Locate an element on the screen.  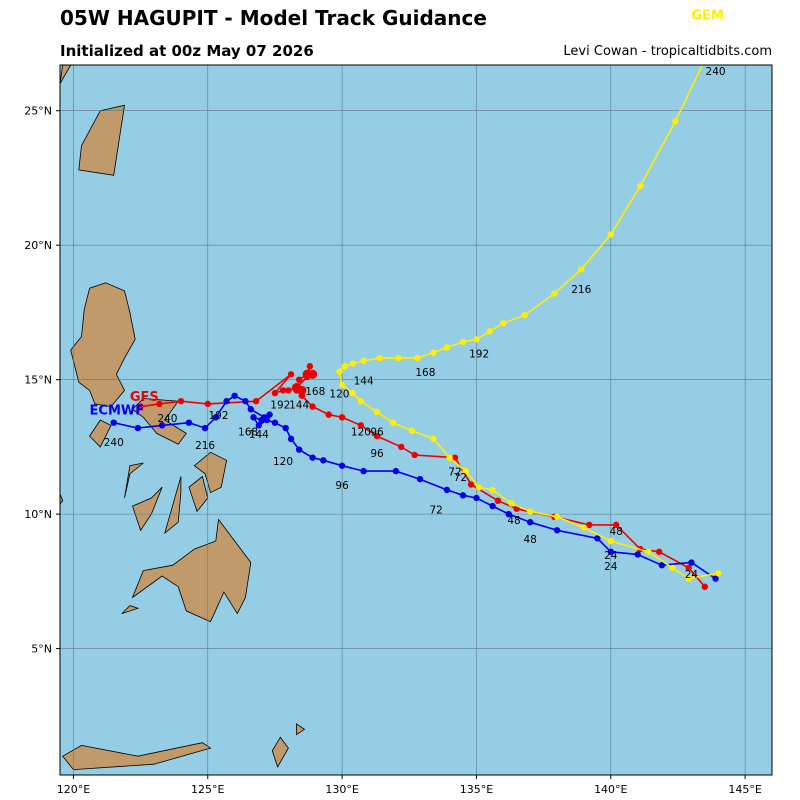
latitude-tick-label: 15°N is located at coordinates (38, 380).